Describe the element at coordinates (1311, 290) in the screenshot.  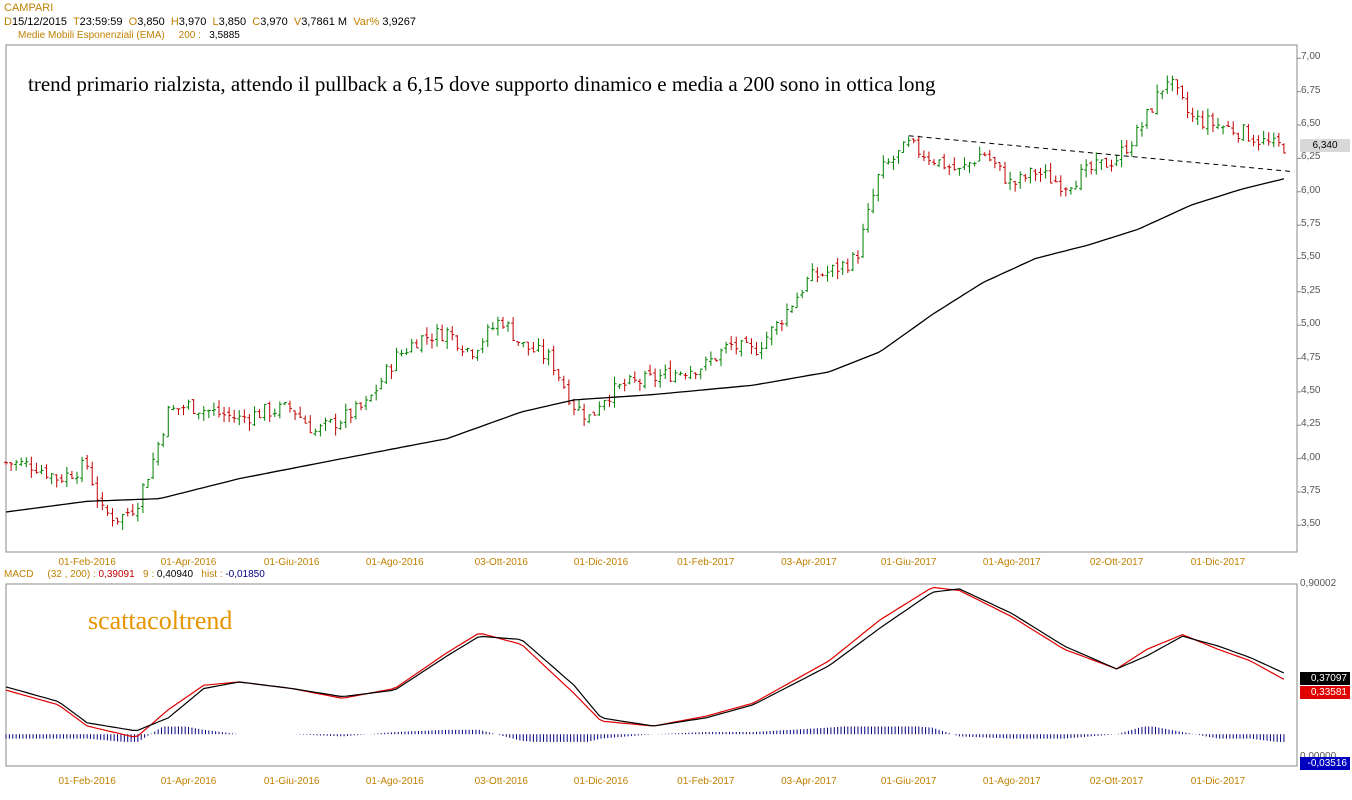
I see `y-tick-label: 5,25` at that location.